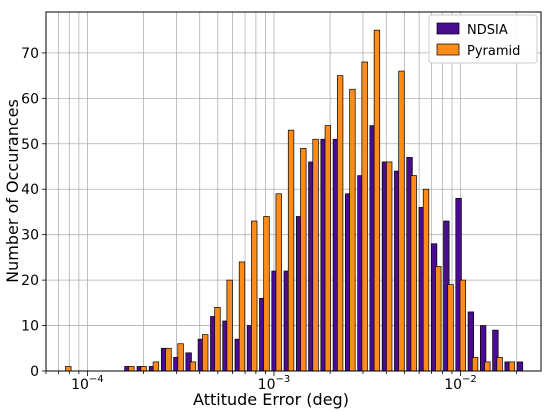  Describe the element at coordinates (87, 383) in the screenshot. I see `x-tick-label: 10⁻⁴` at that location.